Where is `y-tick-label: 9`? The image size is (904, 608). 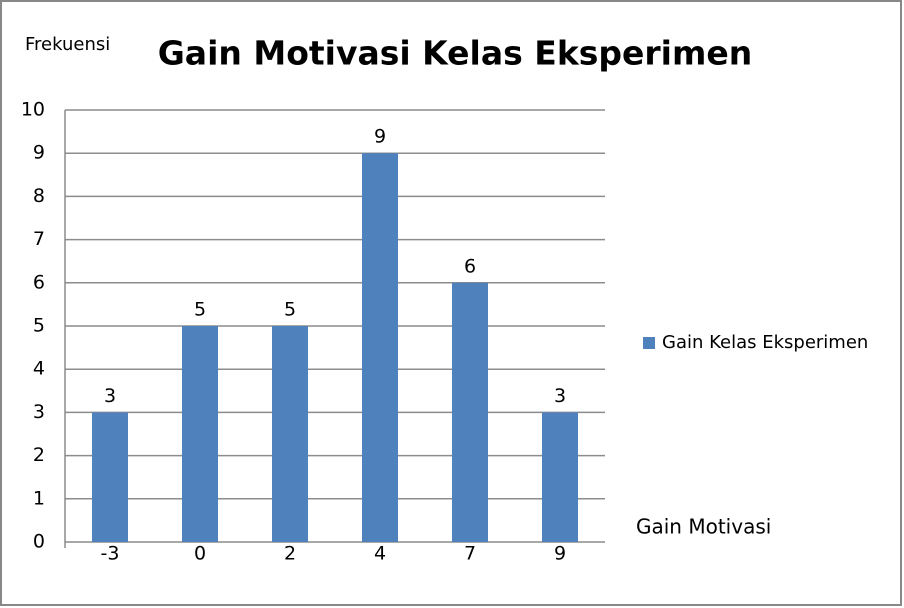 y-tick-label: 9 is located at coordinates (39, 153).